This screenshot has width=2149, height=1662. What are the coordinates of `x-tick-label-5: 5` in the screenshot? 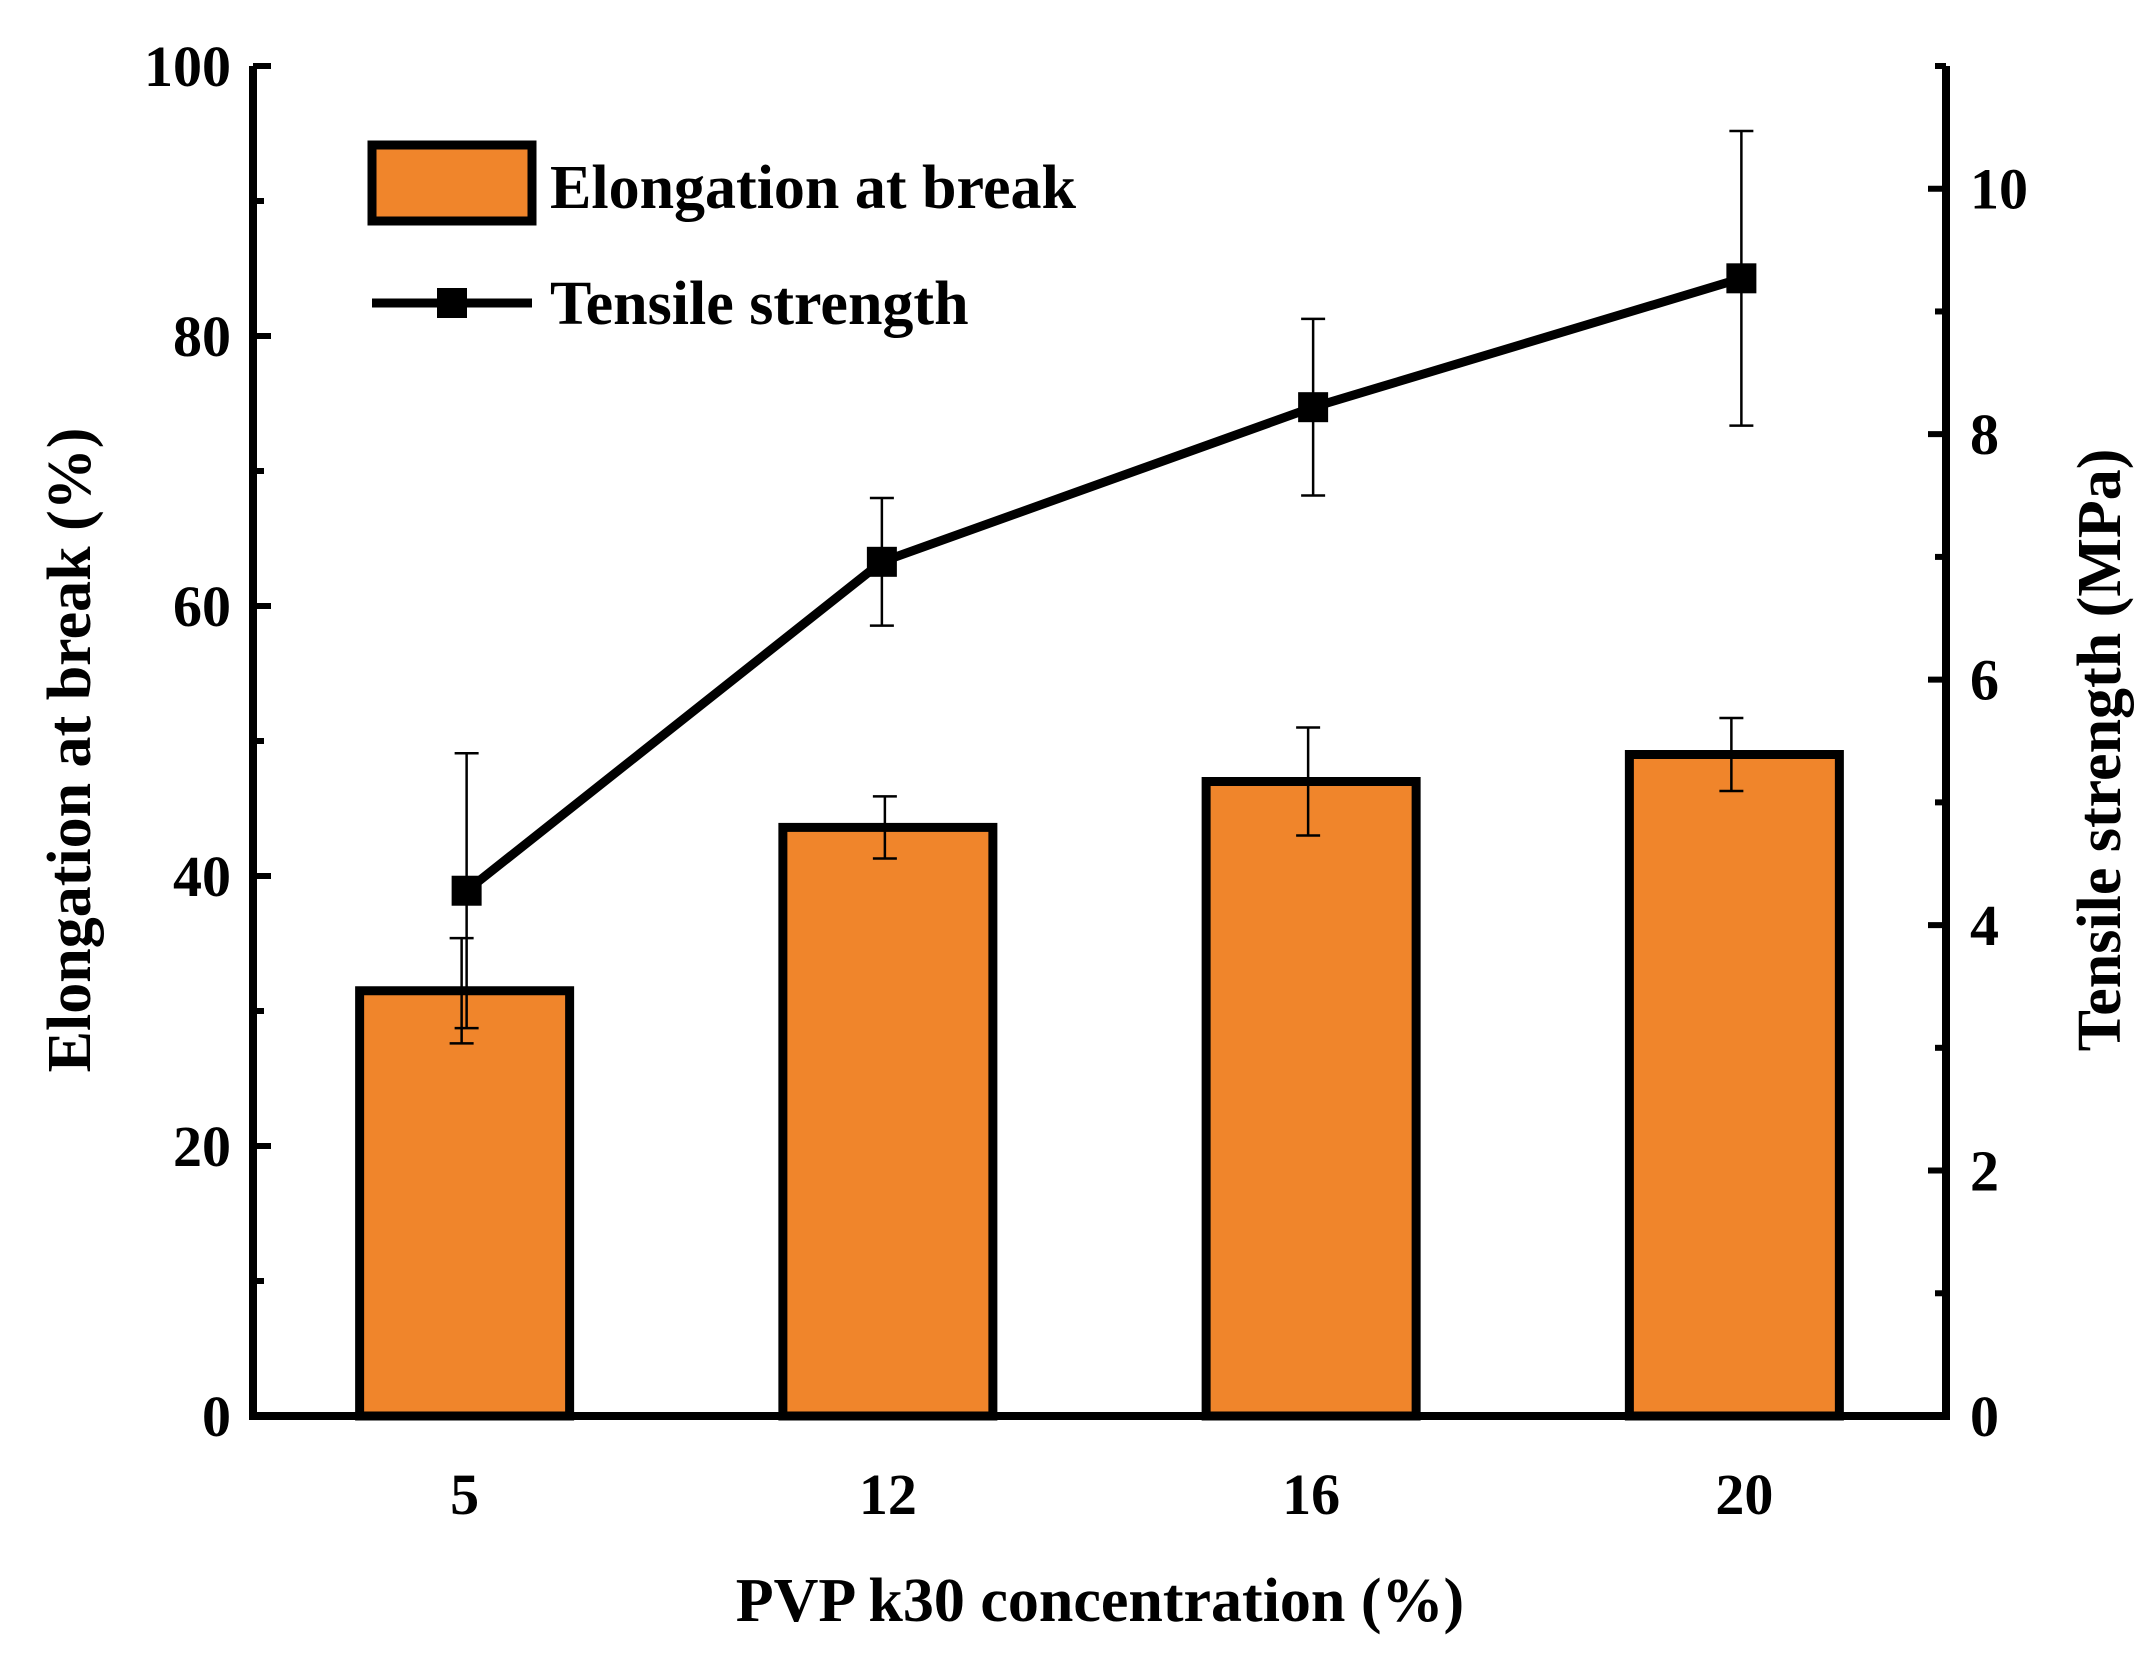 It's located at (464, 1494).